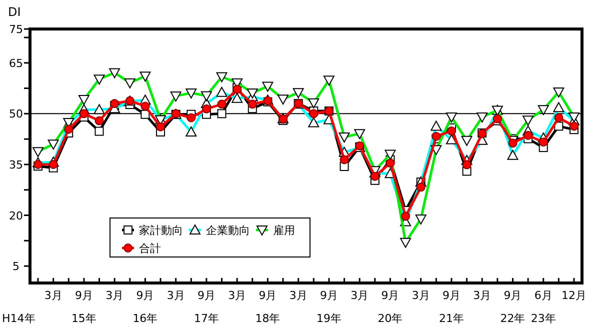  Describe the element at coordinates (574, 295) in the screenshot. I see `x-tick-label: 12月` at that location.